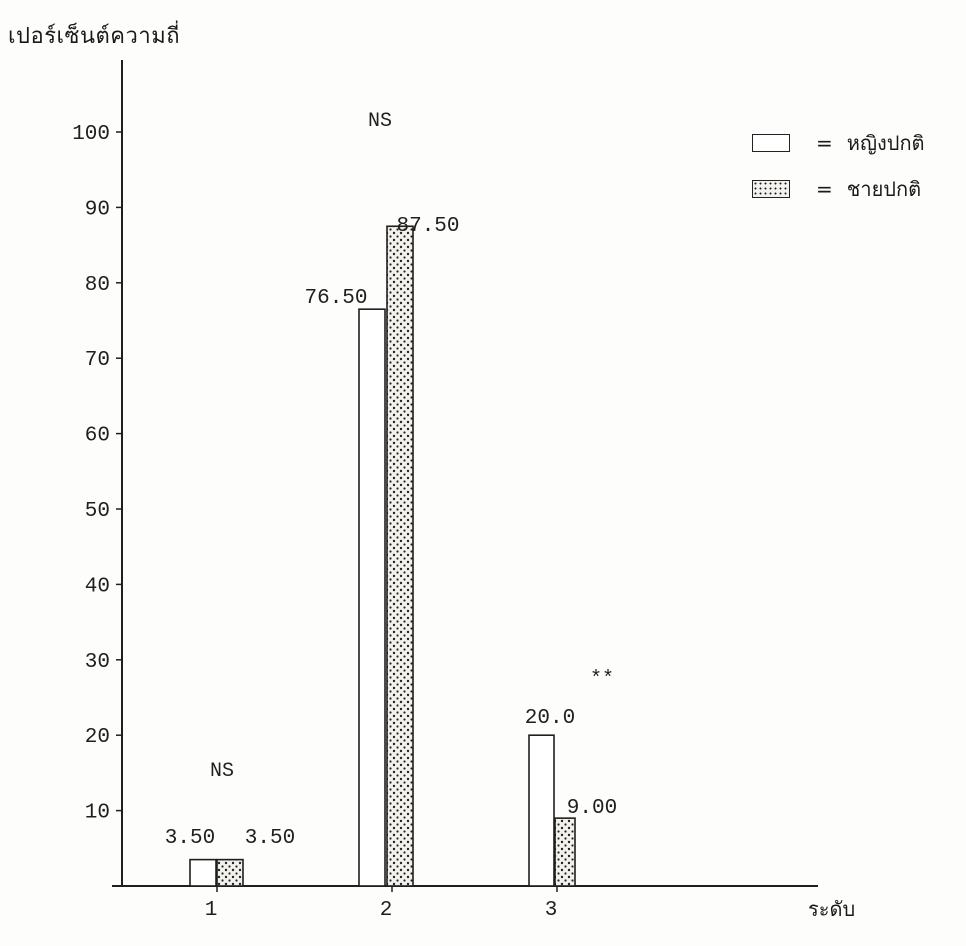 Image resolution: width=966 pixels, height=946 pixels. What do you see at coordinates (884, 189) in the screenshot?
I see `legend-label-male: ชายปกติ` at bounding box center [884, 189].